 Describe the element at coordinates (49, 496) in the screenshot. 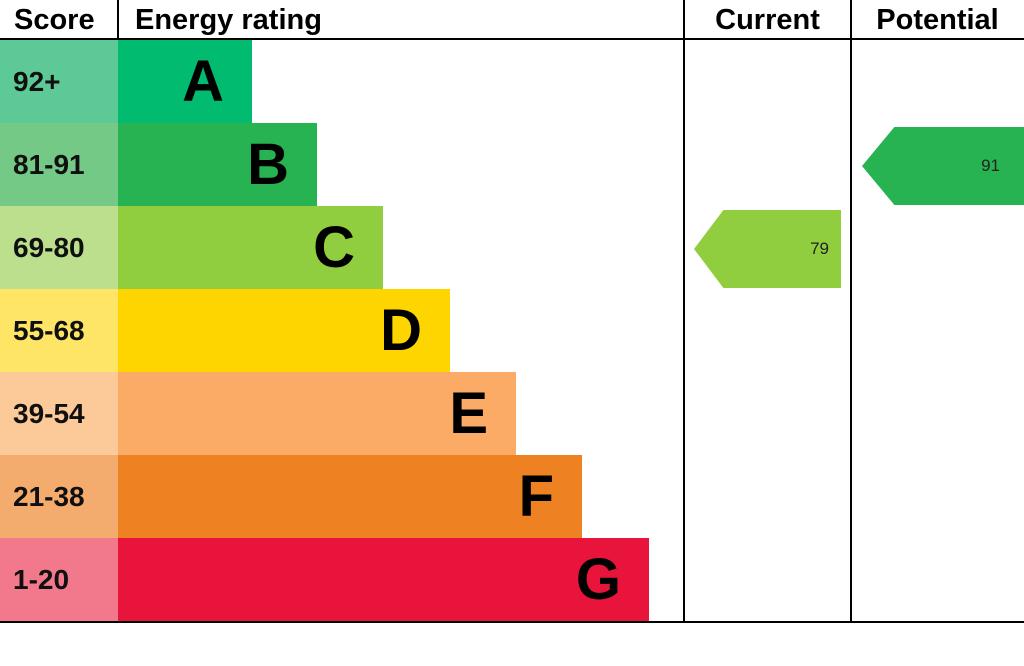

I see `score-range-label: 21-38` at that location.